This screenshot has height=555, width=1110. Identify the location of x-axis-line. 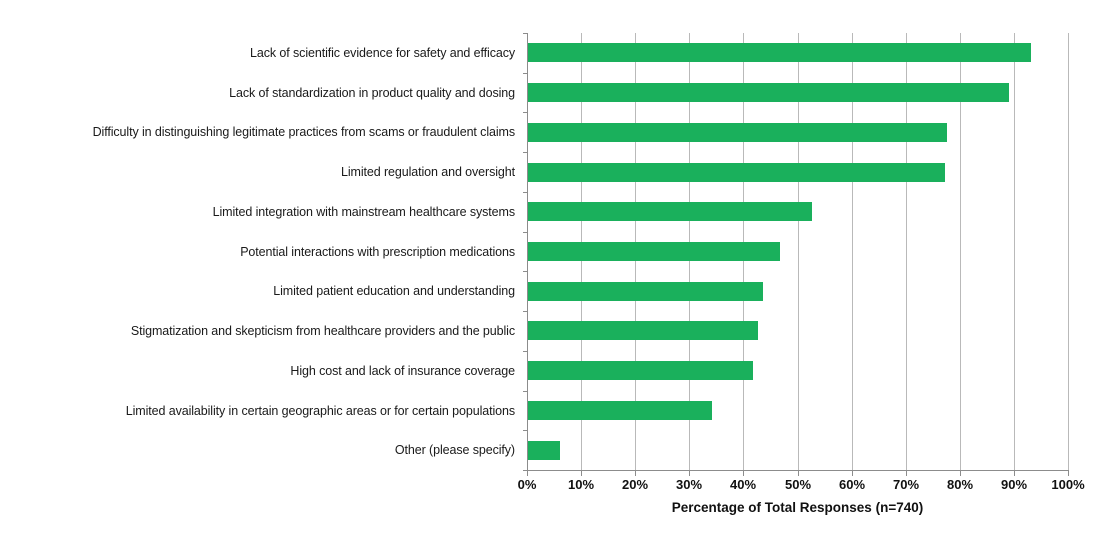
(796, 470).